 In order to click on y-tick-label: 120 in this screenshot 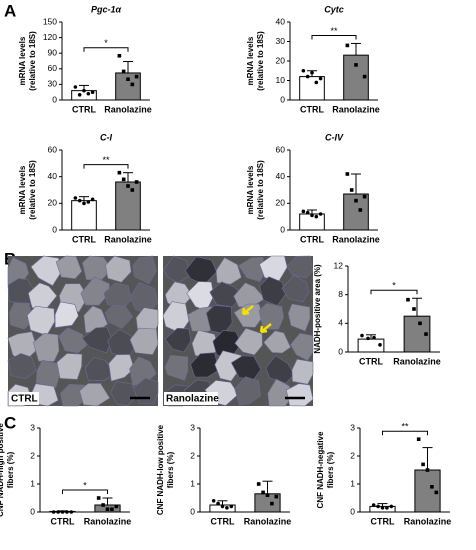, I will do `click(50, 37)`.